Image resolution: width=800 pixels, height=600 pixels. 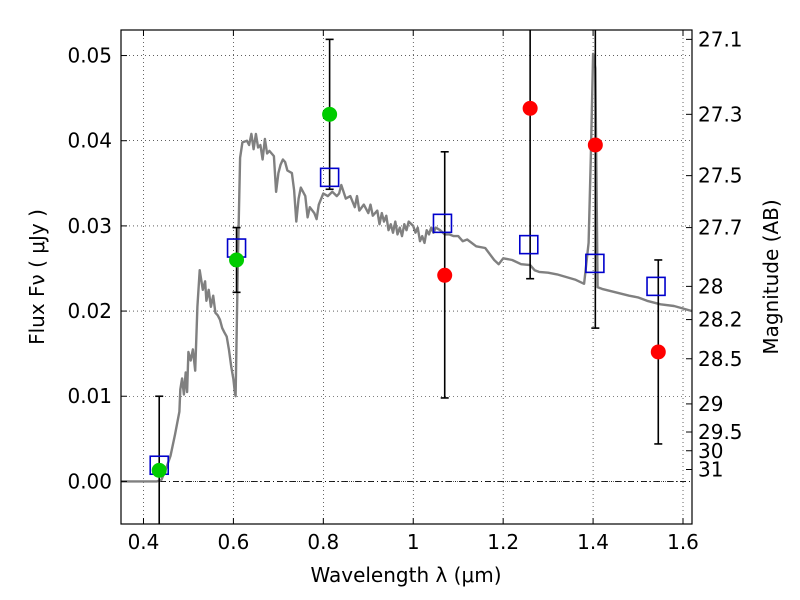 I want to click on x-tick-label: 1.4, so click(x=593, y=542).